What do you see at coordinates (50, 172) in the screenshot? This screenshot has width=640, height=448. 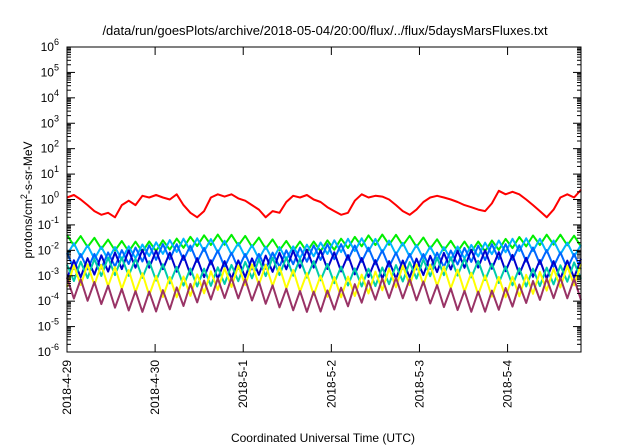 I see `y-tick-label: 10¹` at bounding box center [50, 172].